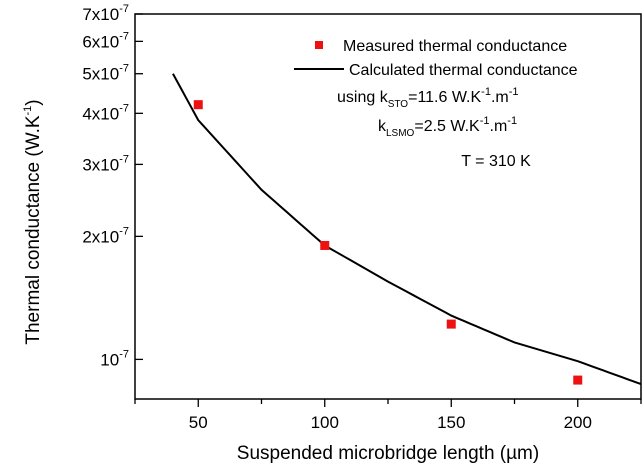 The height and width of the screenshot is (468, 643). What do you see at coordinates (100, 41) in the screenshot?
I see `y-tick-mantissa: 6x10` at bounding box center [100, 41].